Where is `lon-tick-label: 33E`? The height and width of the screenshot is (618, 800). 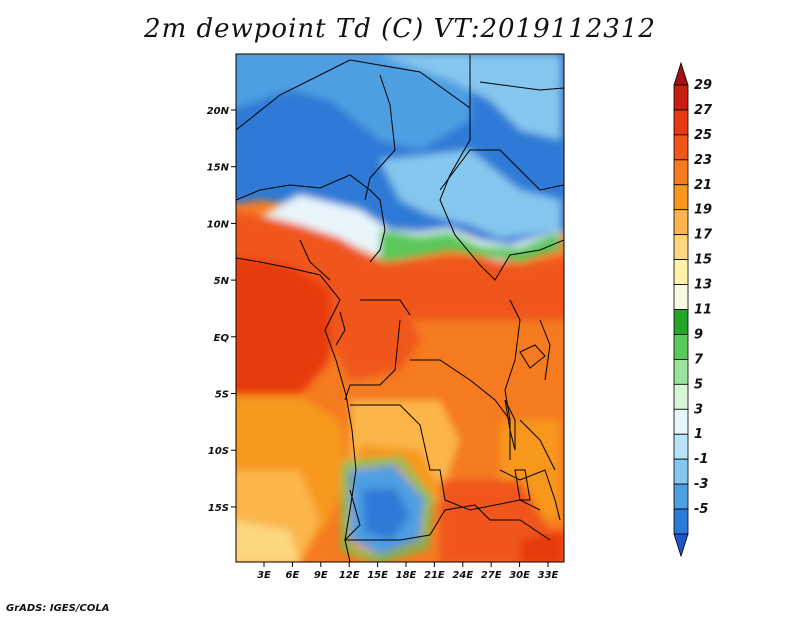 lon-tick-label: 33E is located at coordinates (548, 575).